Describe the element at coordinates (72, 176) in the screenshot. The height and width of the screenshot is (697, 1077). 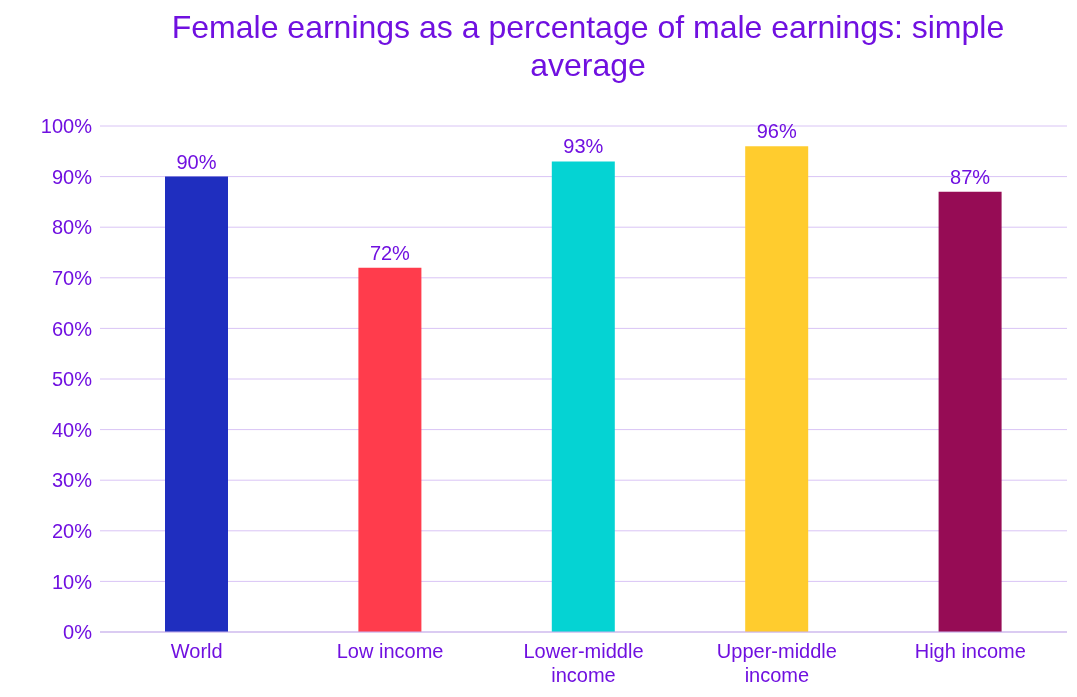
I see `y-tick-label: 90%` at that location.